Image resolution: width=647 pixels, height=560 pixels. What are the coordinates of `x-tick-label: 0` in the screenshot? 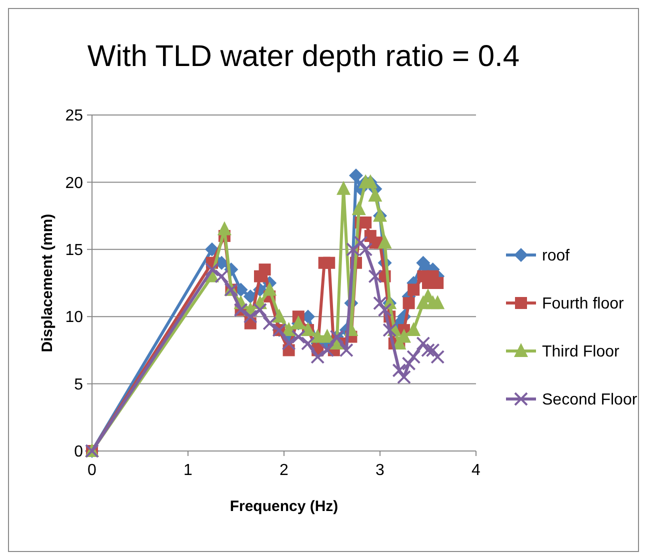 It's located at (92, 470).